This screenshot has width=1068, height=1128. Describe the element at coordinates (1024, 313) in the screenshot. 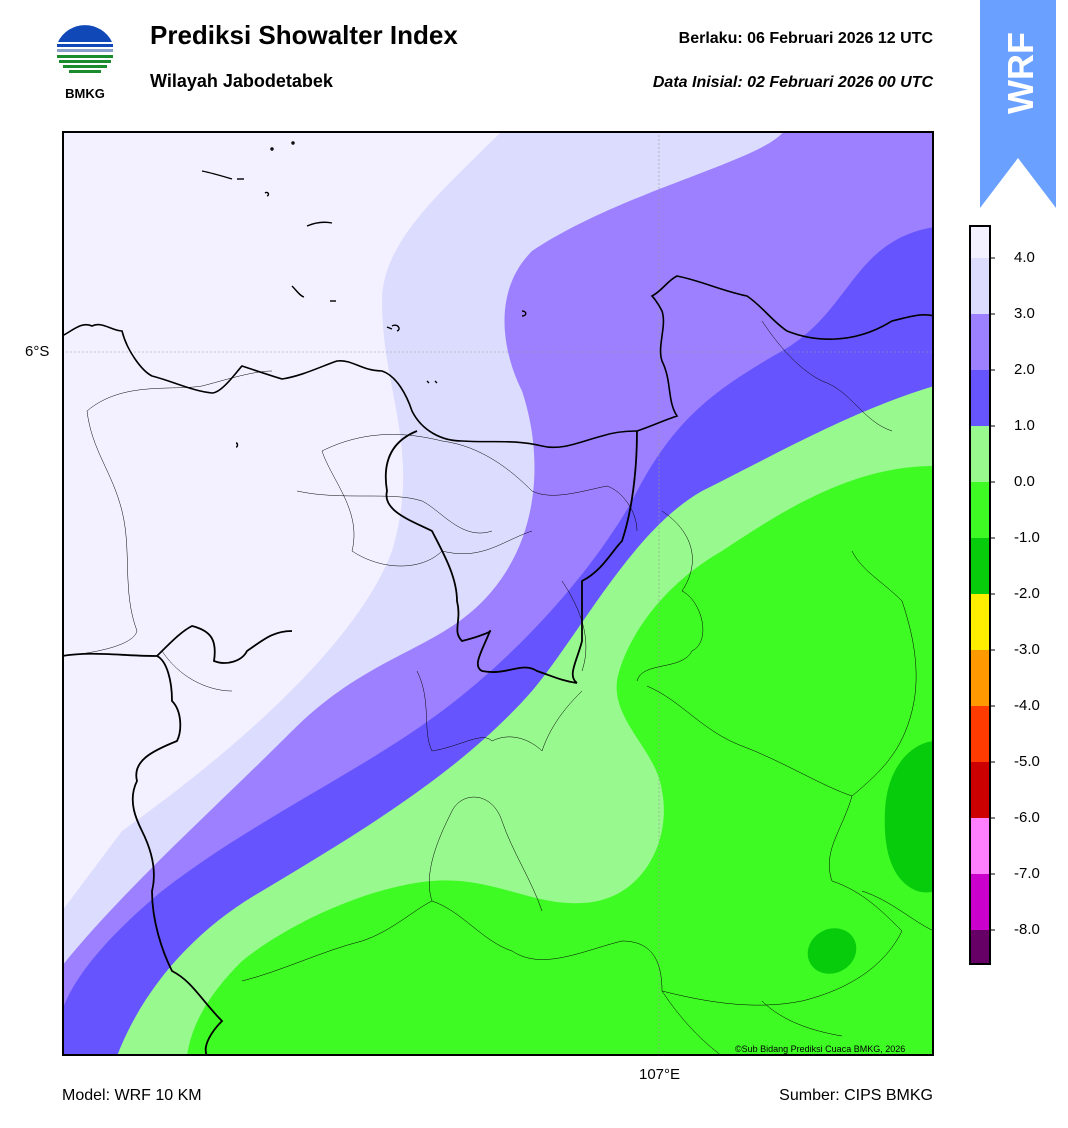

I see `colorbar-level-label: 3.0` at that location.